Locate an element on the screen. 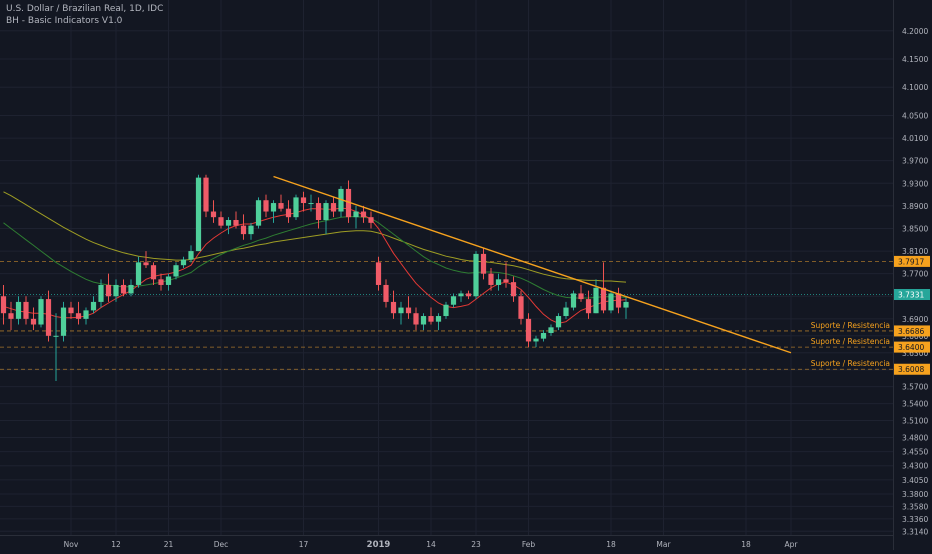  x-tick-label: 17 is located at coordinates (304, 544).